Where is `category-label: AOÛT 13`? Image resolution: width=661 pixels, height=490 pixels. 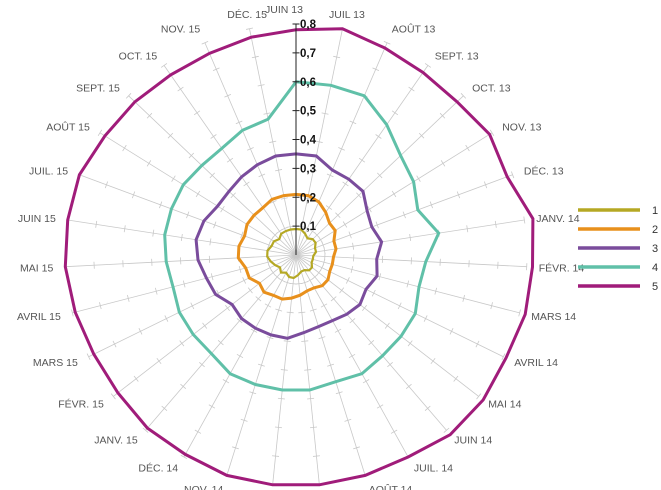
category-label: AOÛT 13 is located at coordinates (414, 29).